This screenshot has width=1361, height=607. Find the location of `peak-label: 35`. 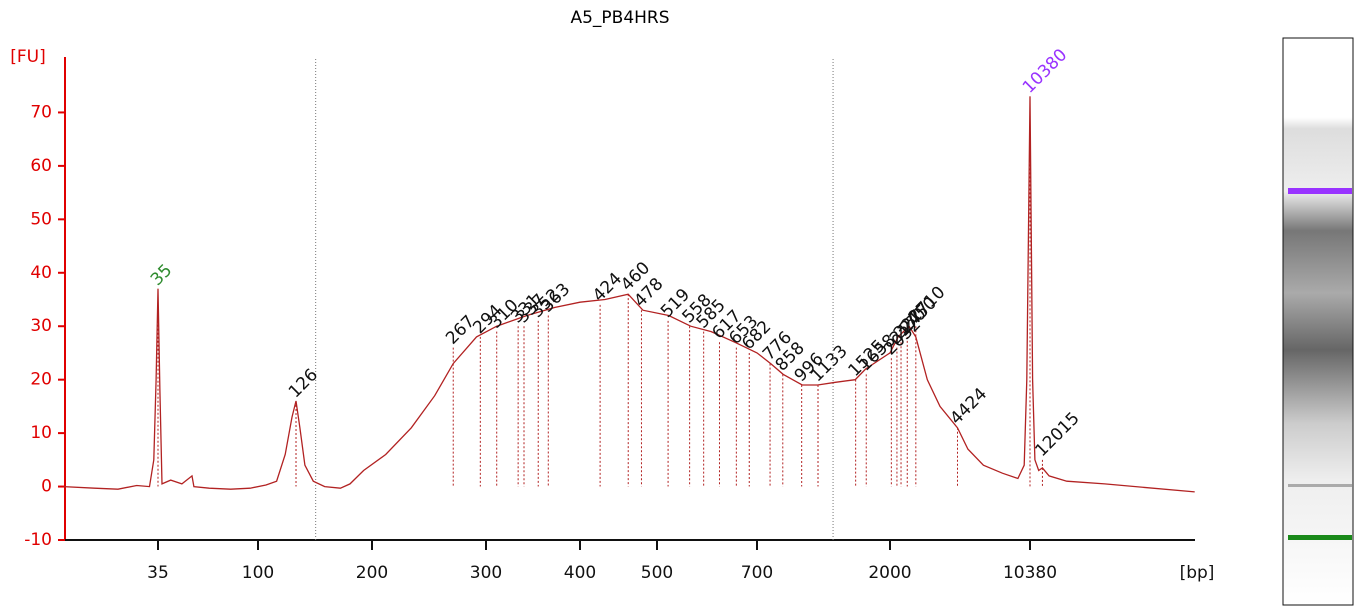

peak-label: 35 is located at coordinates (161, 274).